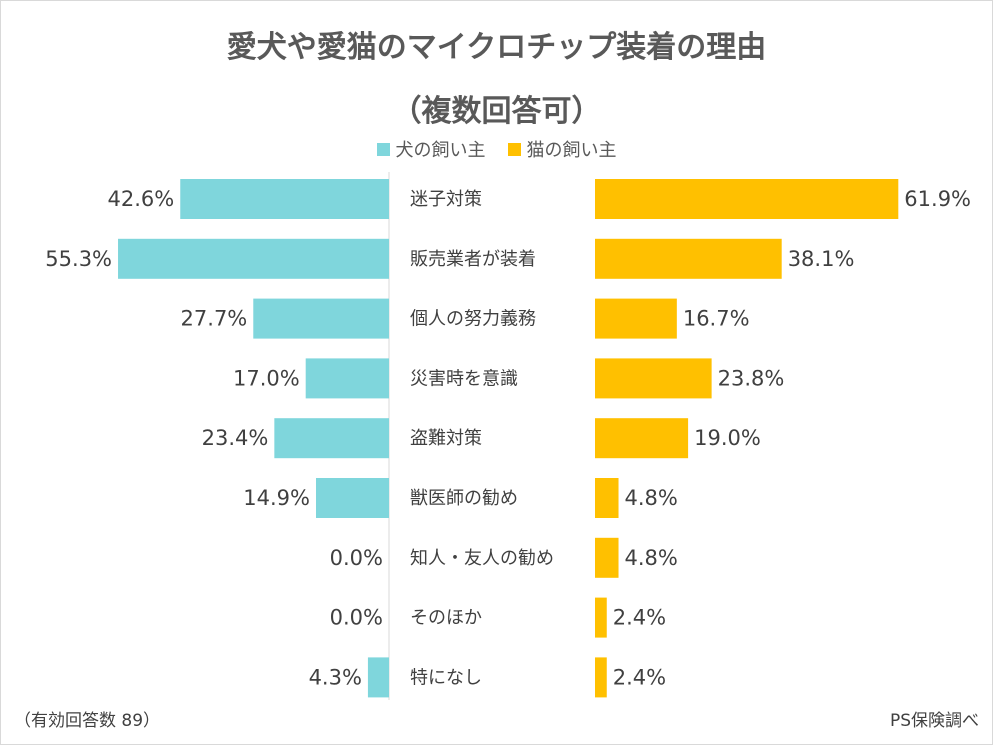 This screenshot has width=993, height=745. Describe the element at coordinates (464, 498) in the screenshot. I see `category-label-5: 獣医師の勧め` at that location.